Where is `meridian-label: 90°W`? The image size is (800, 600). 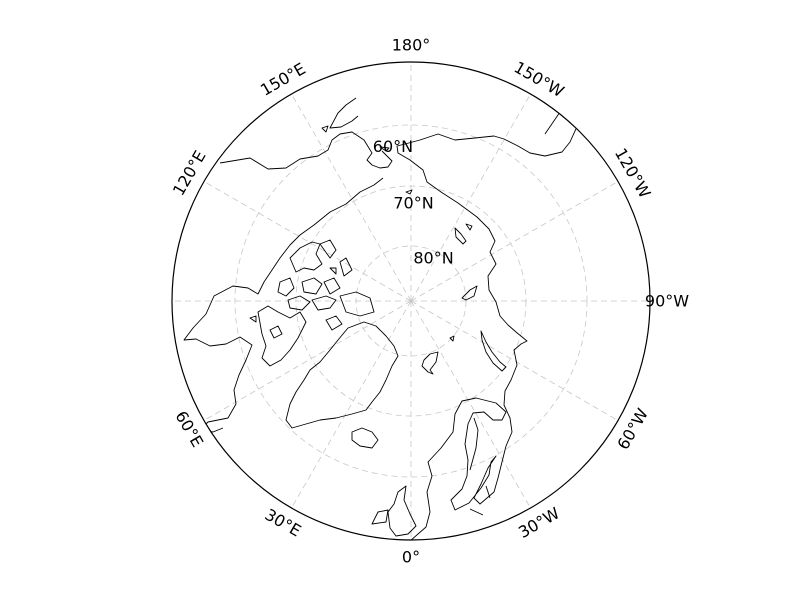
meridian-label: 90°W is located at coordinates (667, 301).